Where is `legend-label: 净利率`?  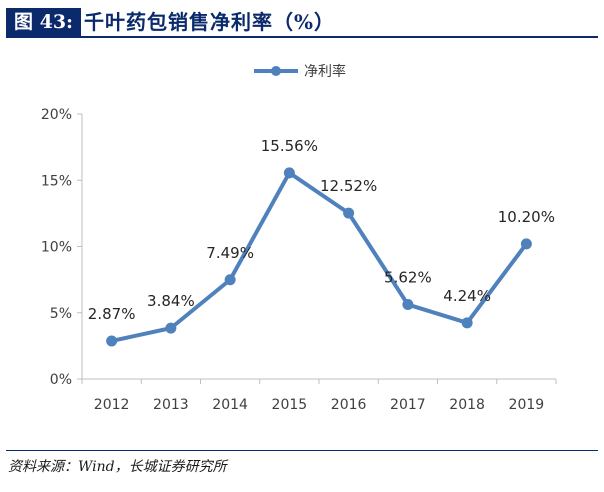 legend-label: 净利率 is located at coordinates (325, 71).